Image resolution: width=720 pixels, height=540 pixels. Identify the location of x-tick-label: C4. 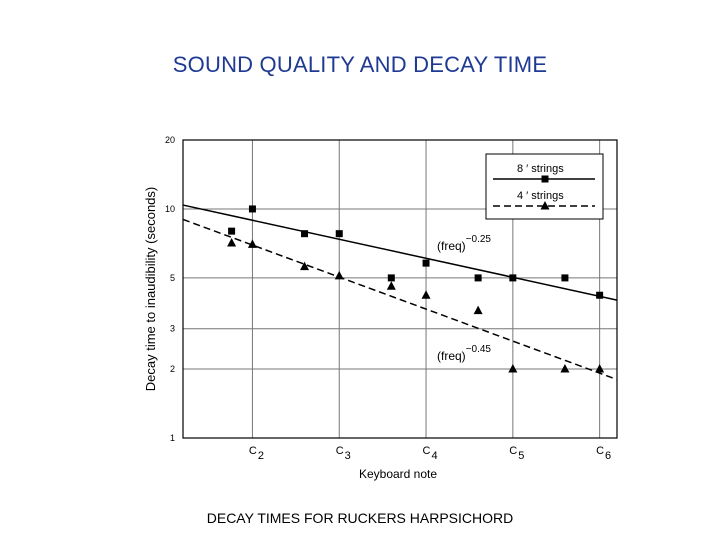
(430, 453).